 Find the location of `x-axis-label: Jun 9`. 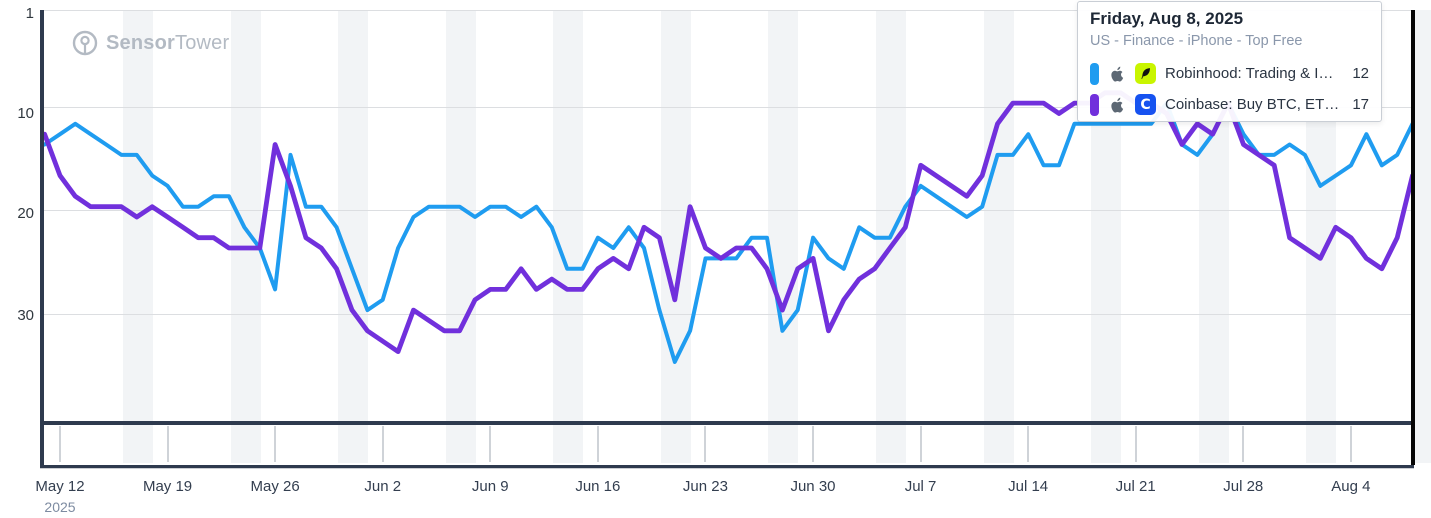

x-axis-label: Jun 9 is located at coordinates (490, 486).